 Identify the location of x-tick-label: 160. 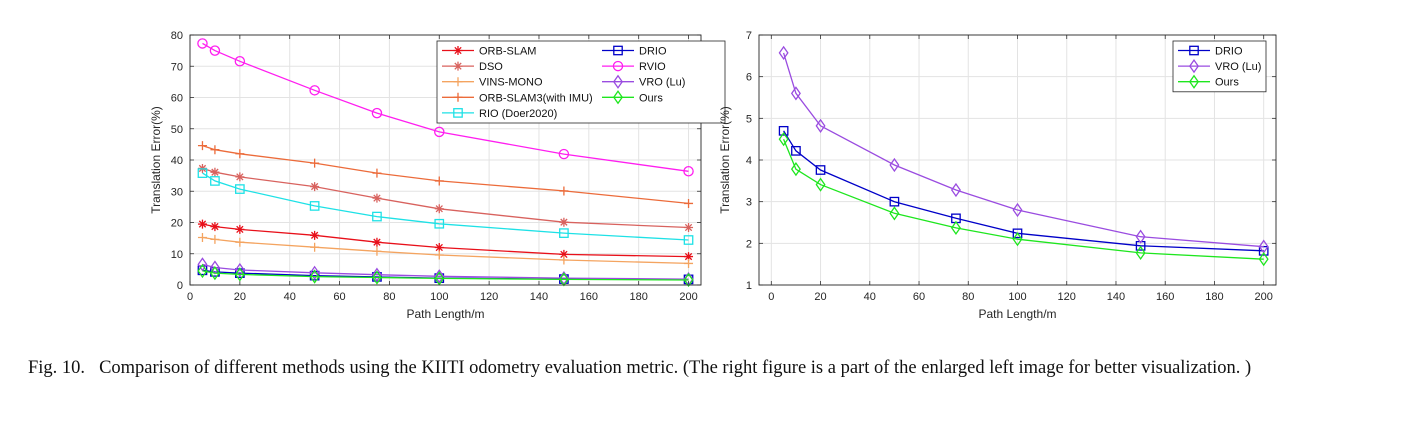
(589, 297).